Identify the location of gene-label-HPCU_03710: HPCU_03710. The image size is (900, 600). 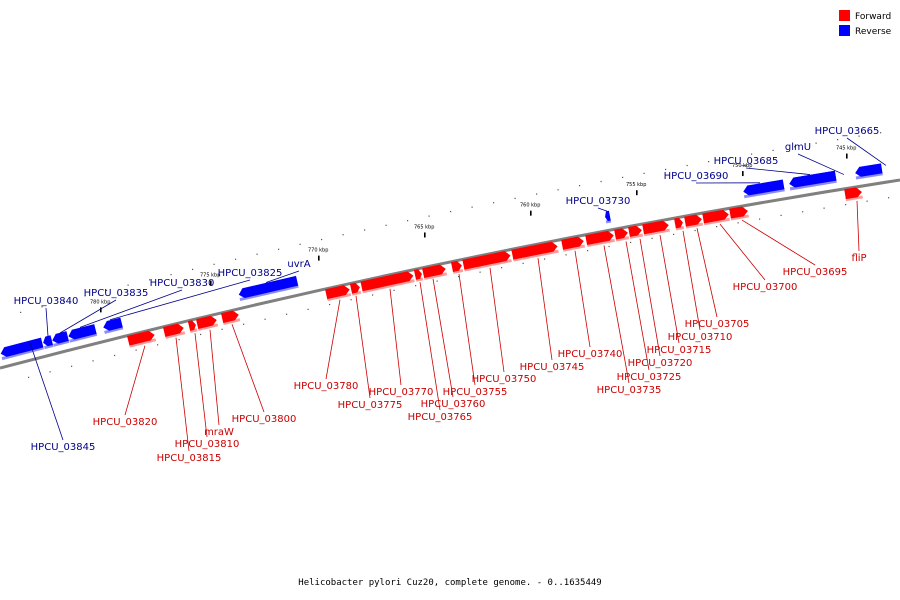
(700, 337).